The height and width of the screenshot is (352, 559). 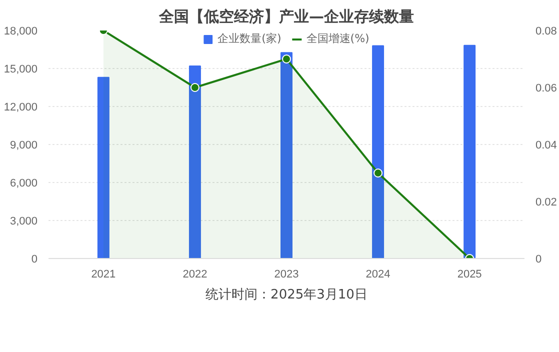 I want to click on x-tick-label: 2022, so click(x=195, y=274).